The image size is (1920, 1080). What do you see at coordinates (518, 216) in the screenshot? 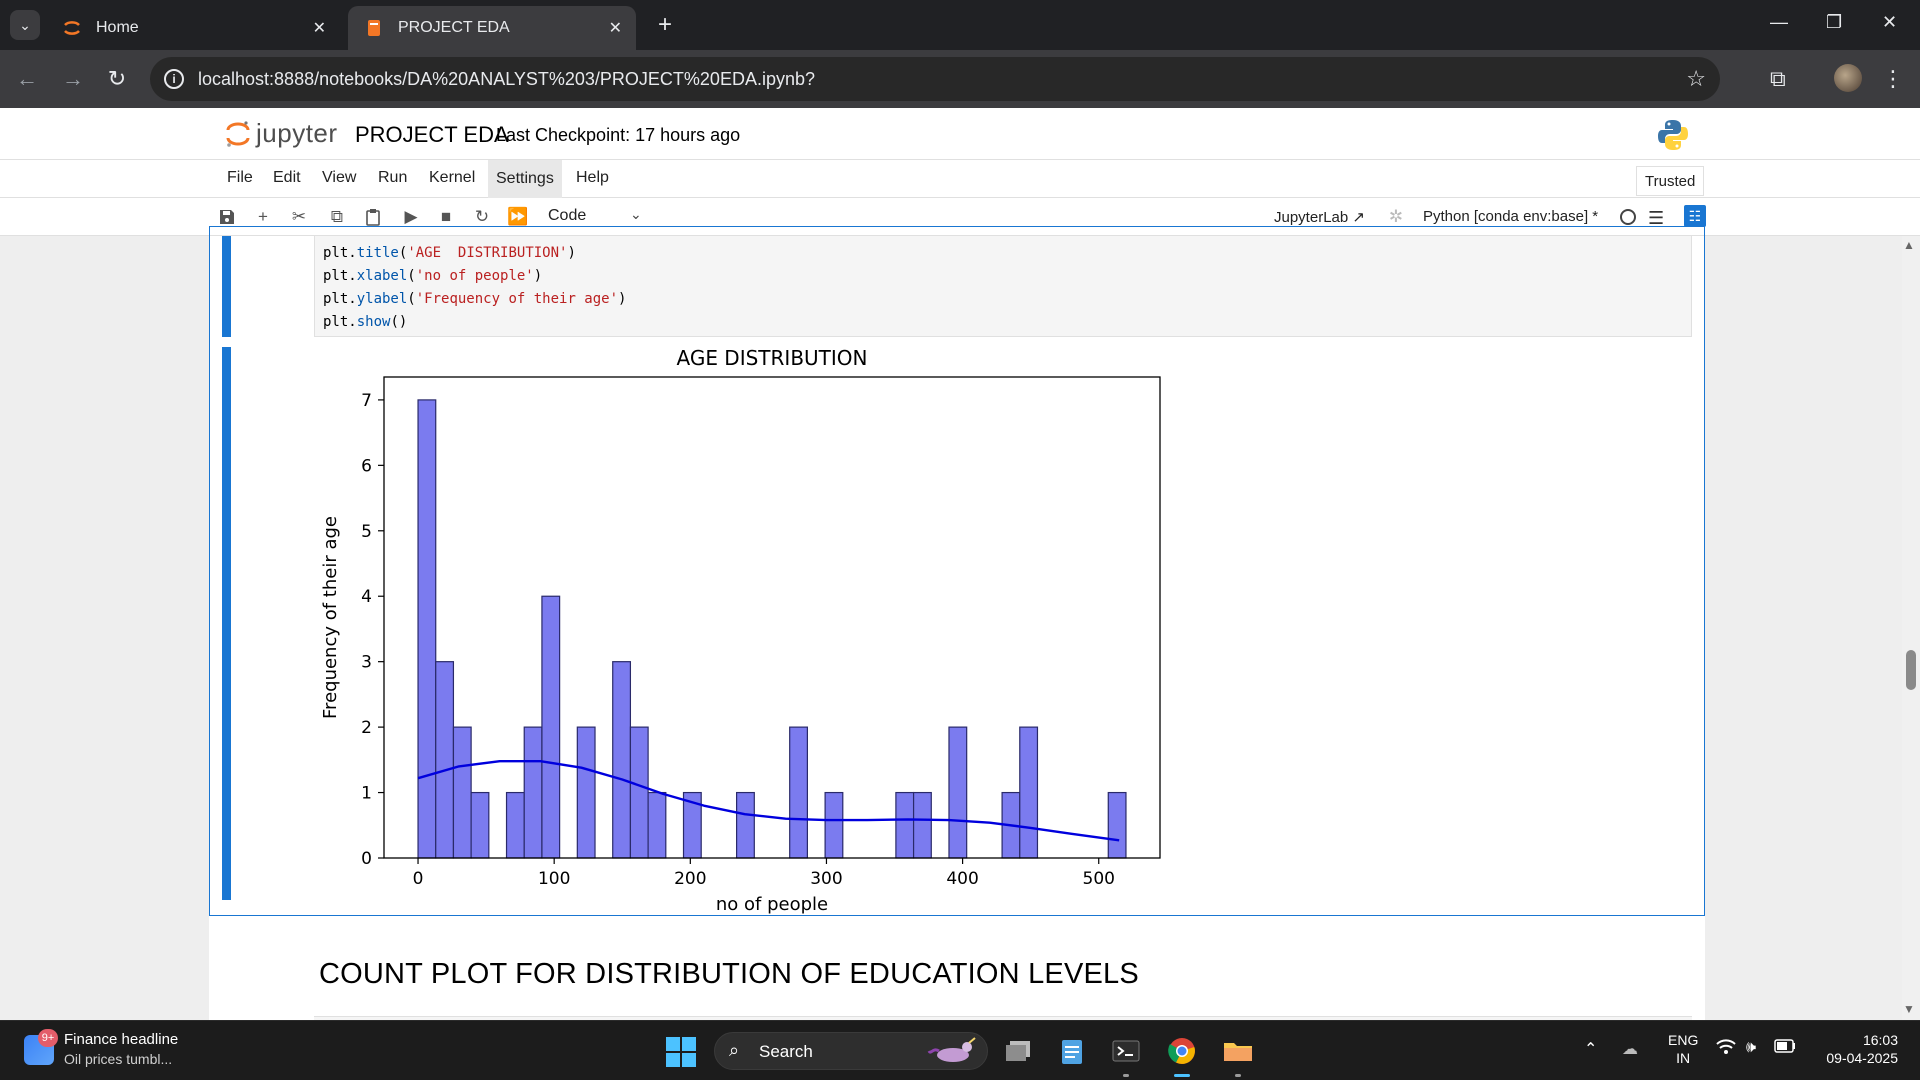
I see `restart-run-all-icon: ⏩` at bounding box center [518, 216].